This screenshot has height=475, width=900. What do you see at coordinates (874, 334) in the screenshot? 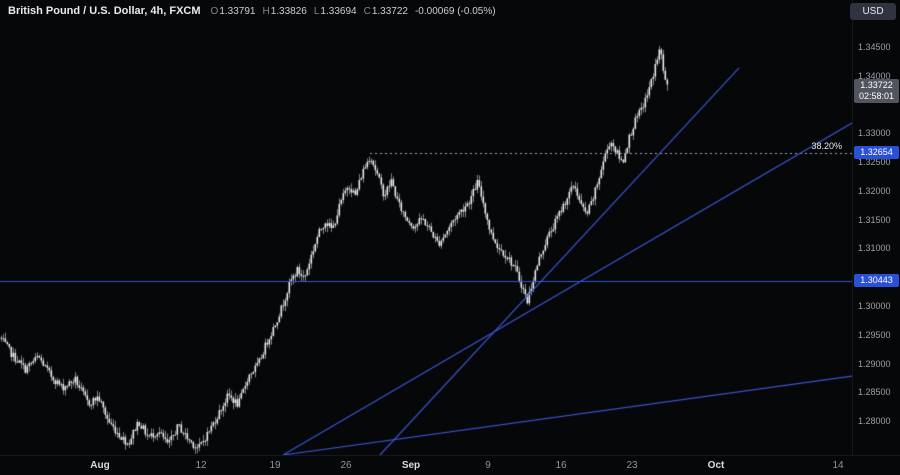
I see `price-axis-label: 1.29500` at bounding box center [874, 334].